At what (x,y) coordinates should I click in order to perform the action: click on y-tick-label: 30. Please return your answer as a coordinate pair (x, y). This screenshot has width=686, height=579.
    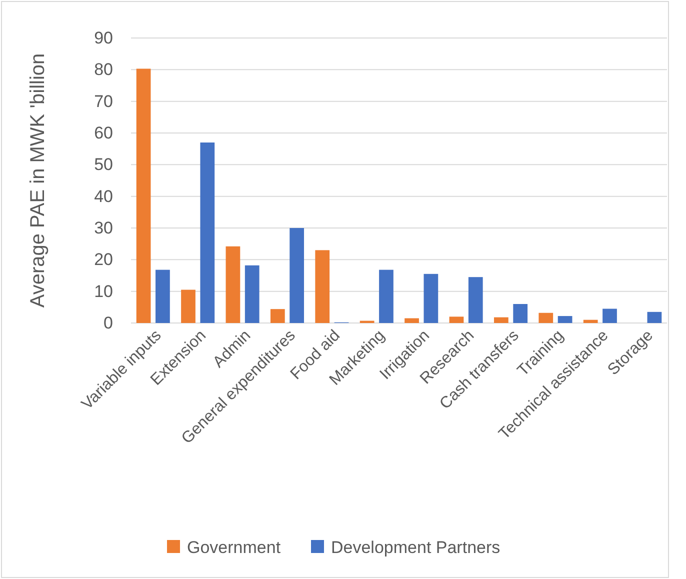
    Looking at the image, I should click on (103, 228).